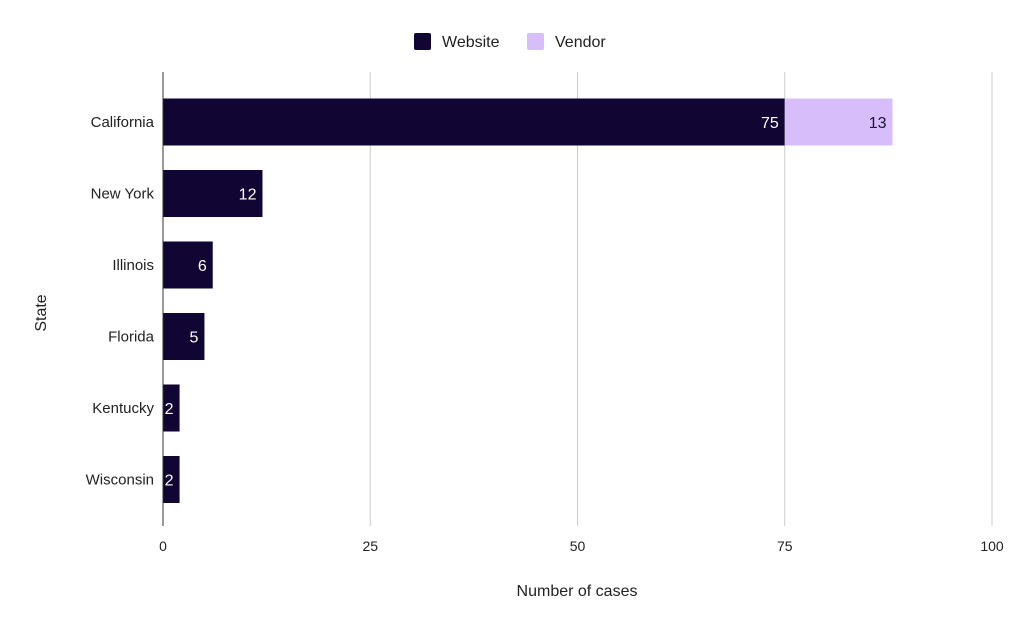  I want to click on data-label-california-vendor: 13, so click(878, 123).